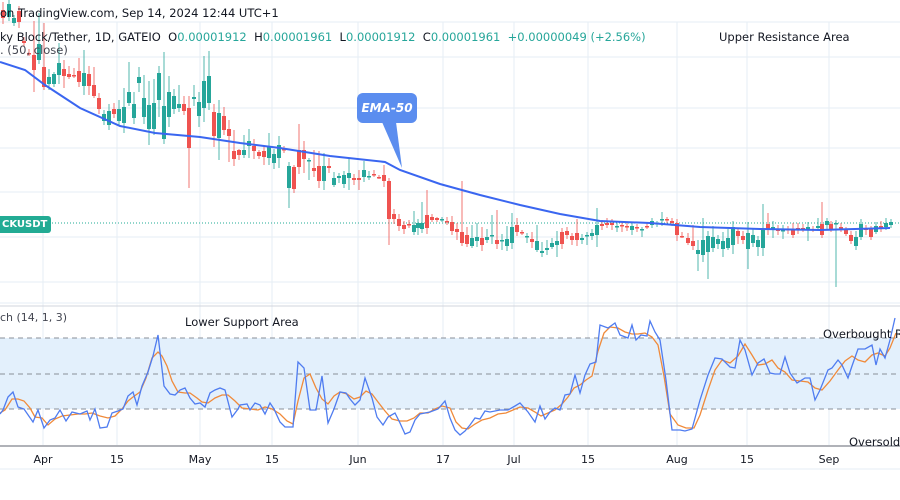  What do you see at coordinates (34, 50) in the screenshot?
I see `ema-indicator-legend: . (50, close)` at bounding box center [34, 50].